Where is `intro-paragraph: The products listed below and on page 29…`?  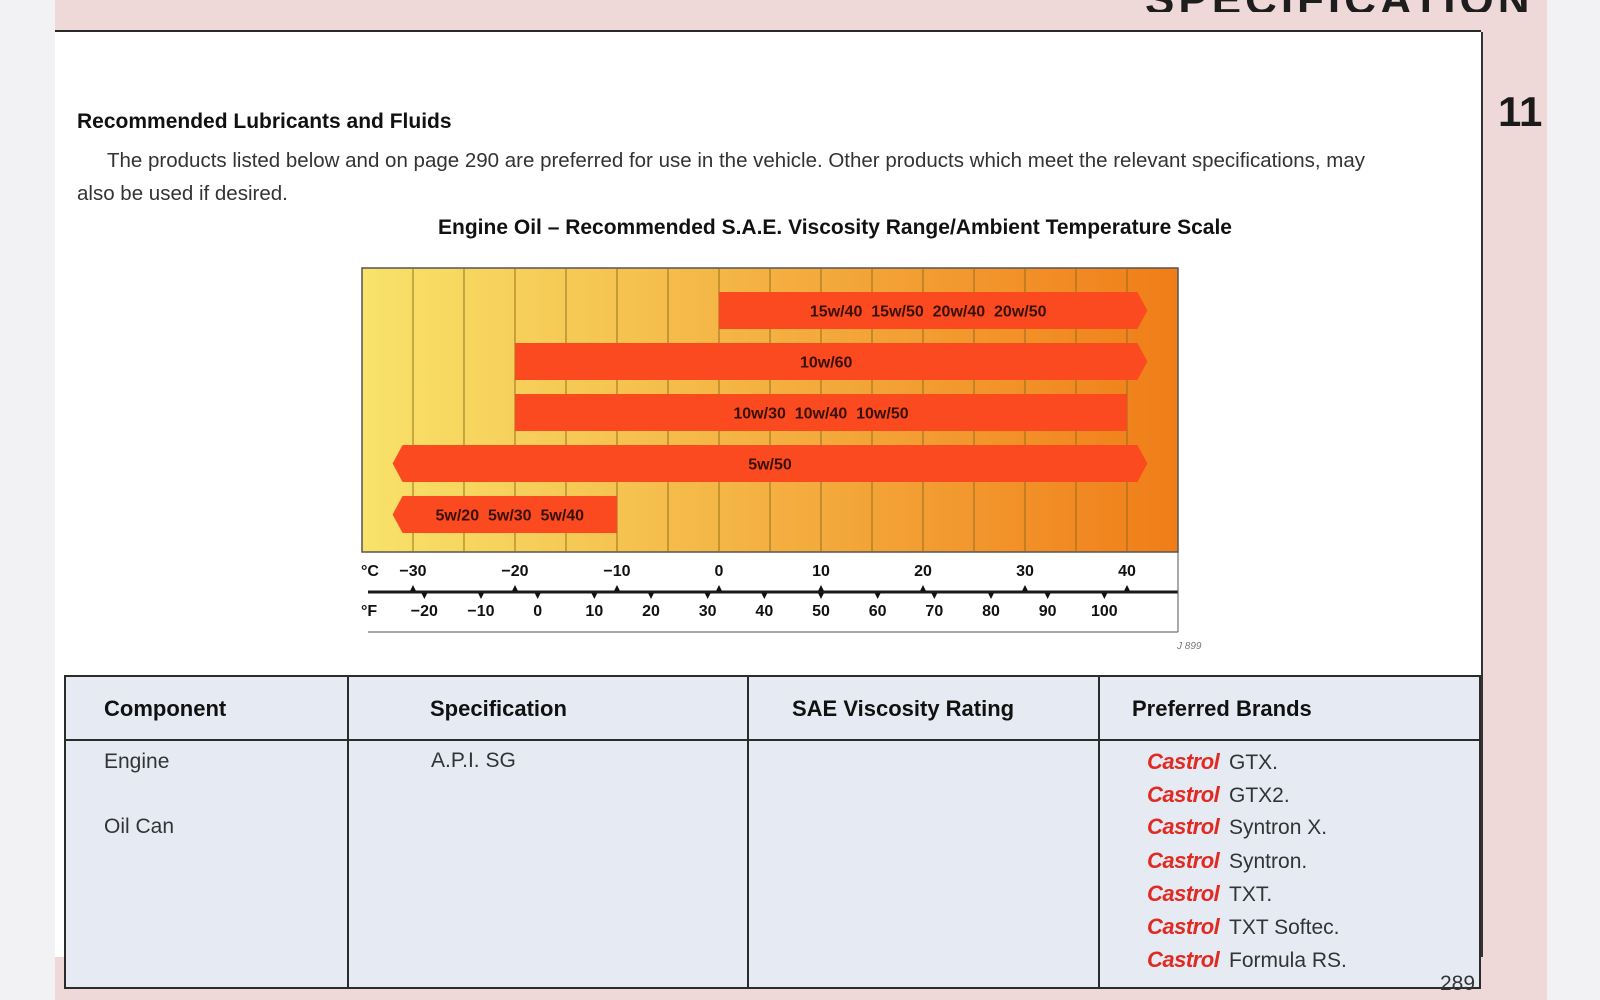
intro-paragraph: The products listed below and on page 29… is located at coordinates (721, 177).